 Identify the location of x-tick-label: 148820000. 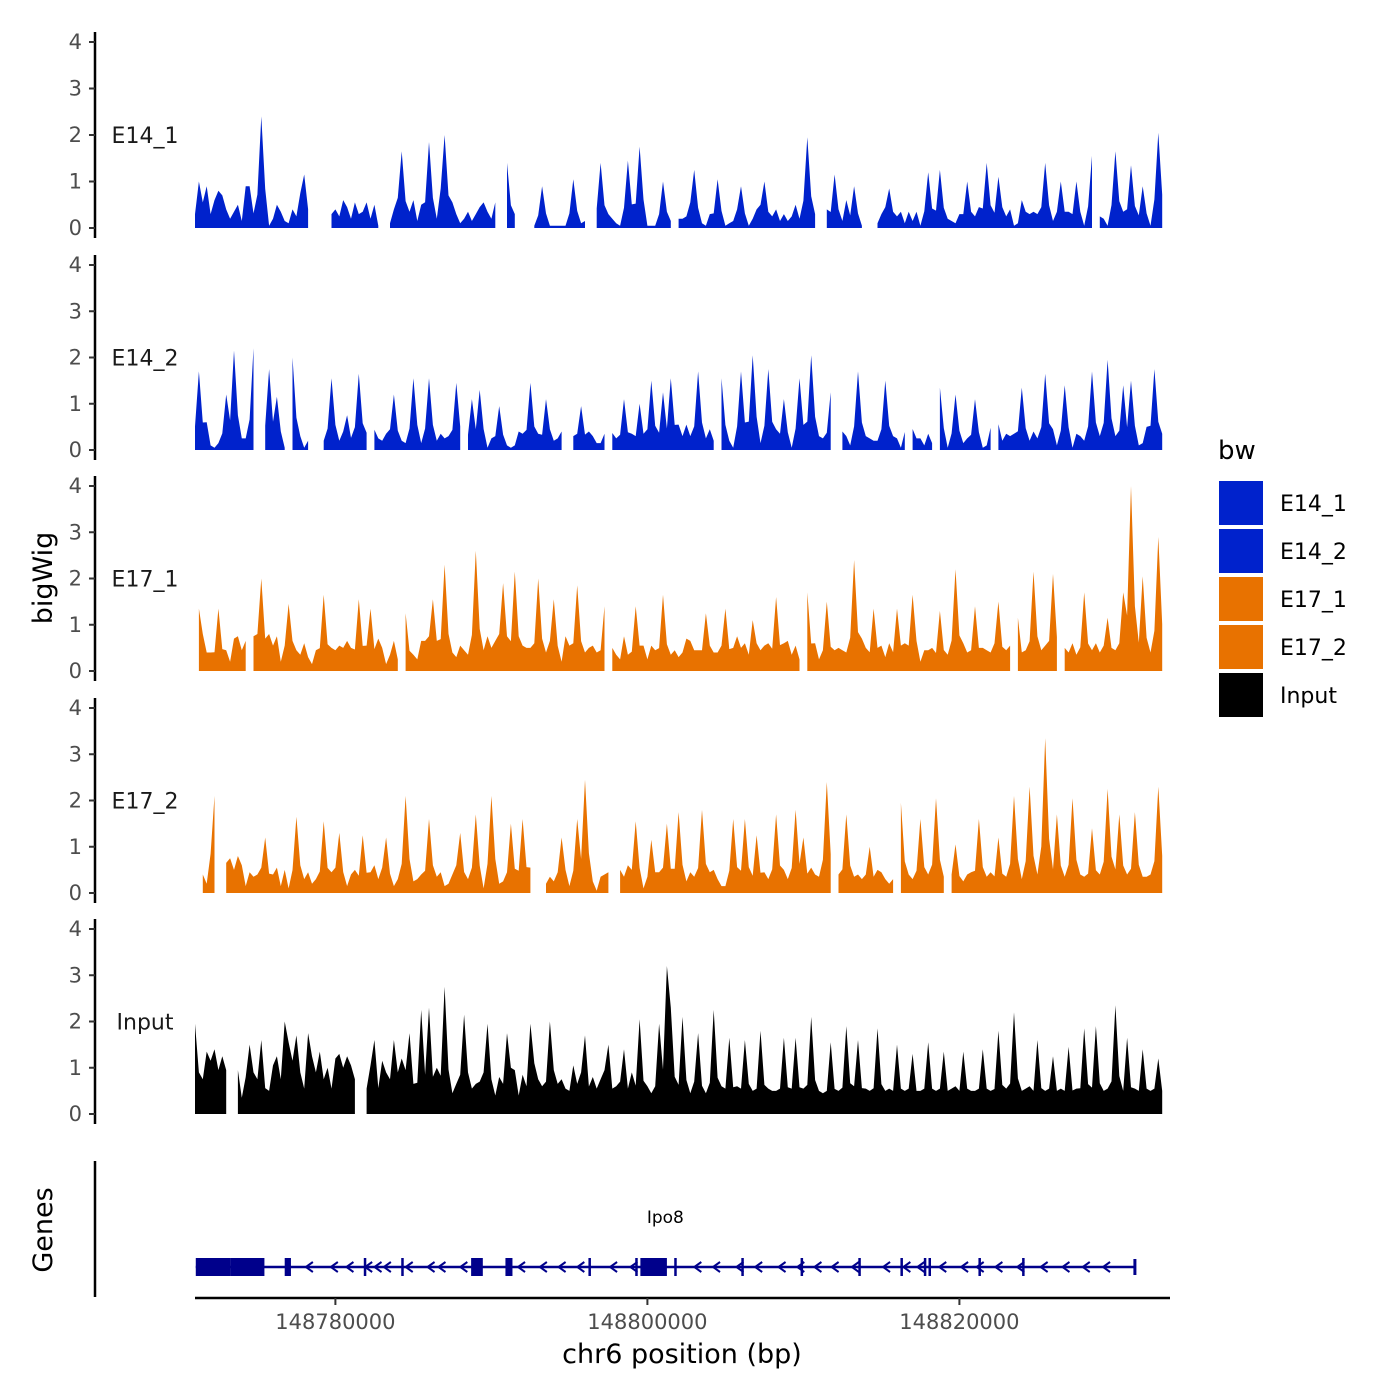
(959, 1322).